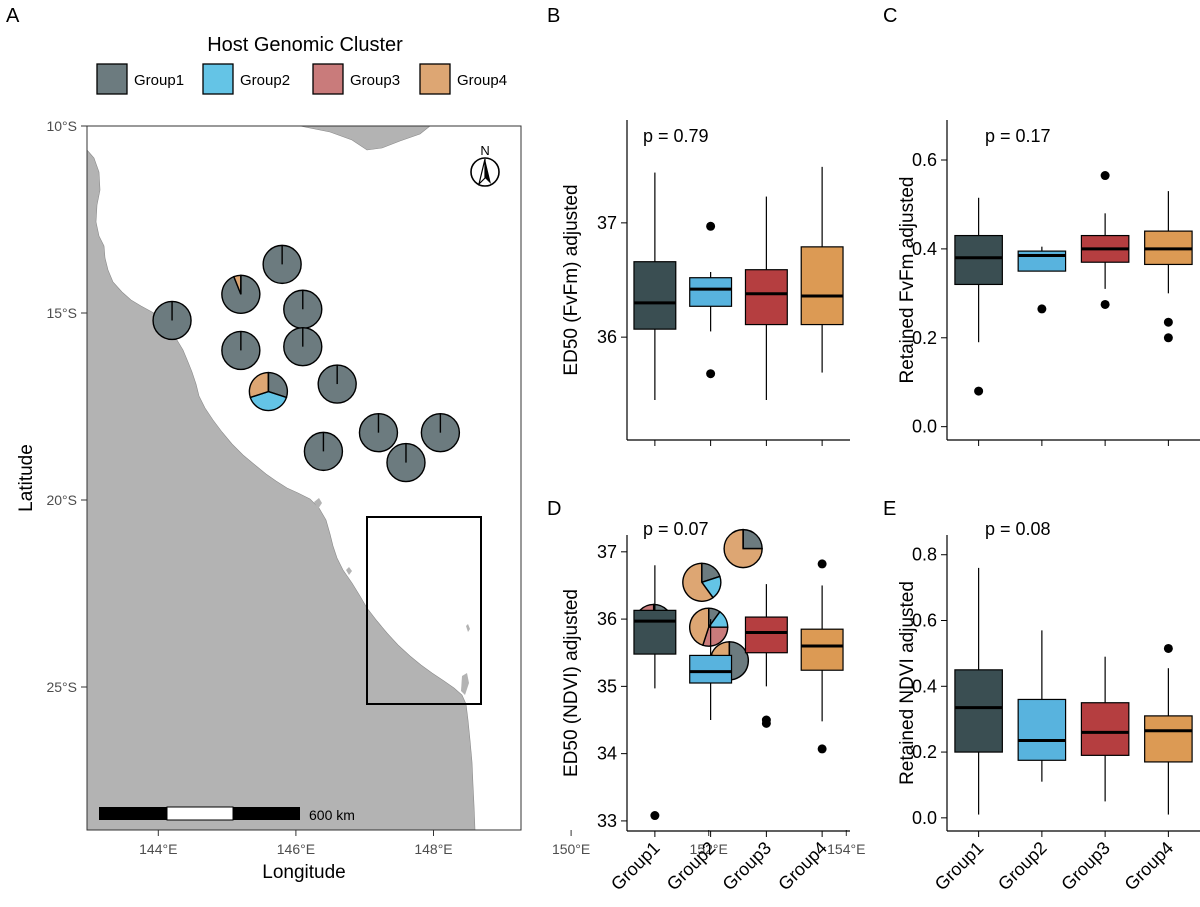 The height and width of the screenshot is (907, 1200). What do you see at coordinates (676, 529) in the screenshot?
I see `p-value-annotation: p = 0.07` at bounding box center [676, 529].